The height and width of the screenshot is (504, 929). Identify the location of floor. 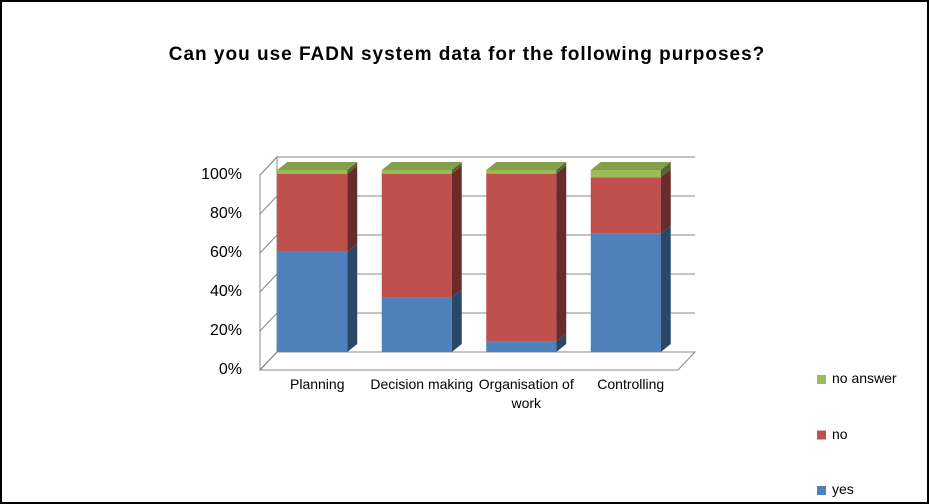
(477, 361).